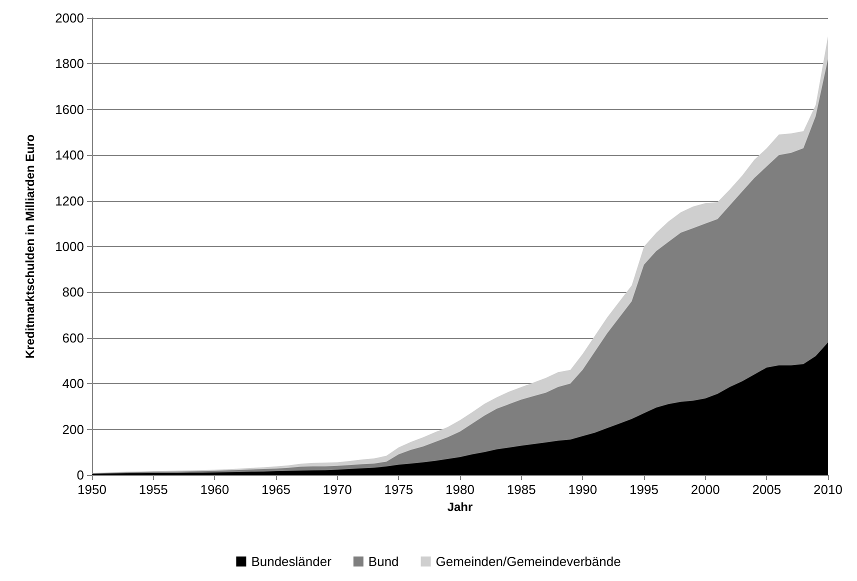  What do you see at coordinates (383, 561) in the screenshot?
I see `legend-label: Bund` at bounding box center [383, 561].